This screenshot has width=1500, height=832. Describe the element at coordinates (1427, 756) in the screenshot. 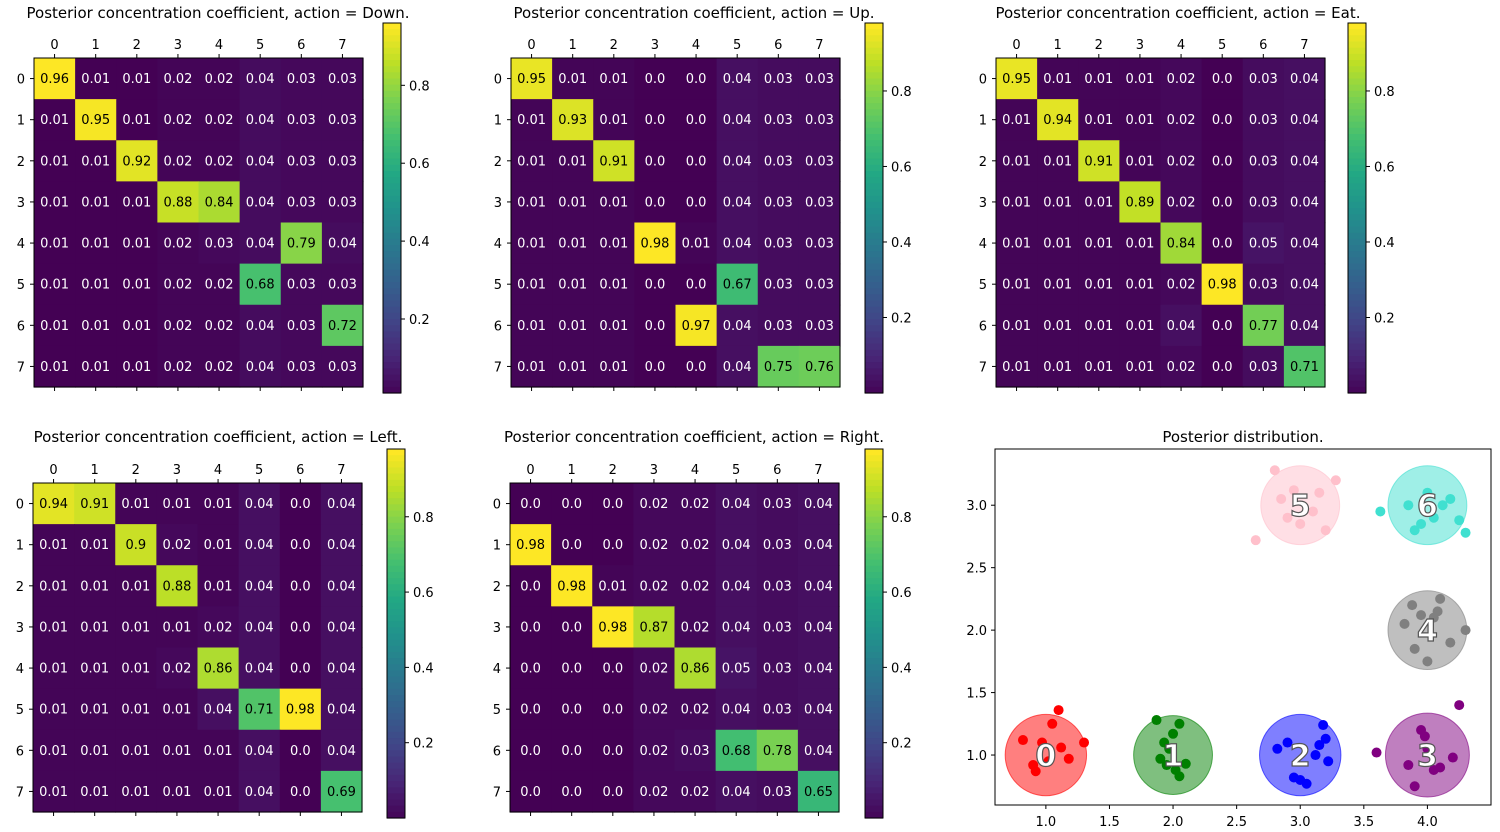

I see `cluster-label: 3` at that location.